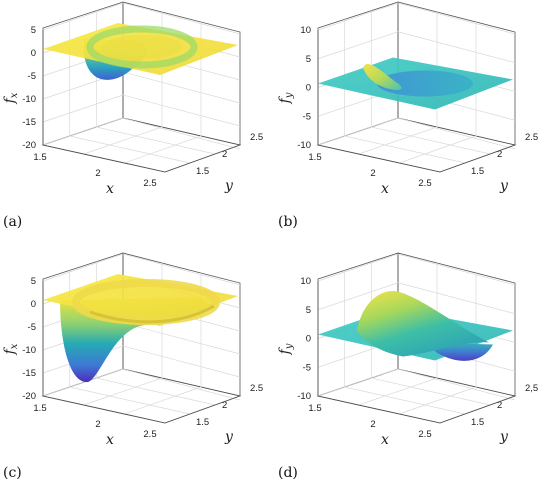  I want to click on back-right-wall, so click(181, 73).